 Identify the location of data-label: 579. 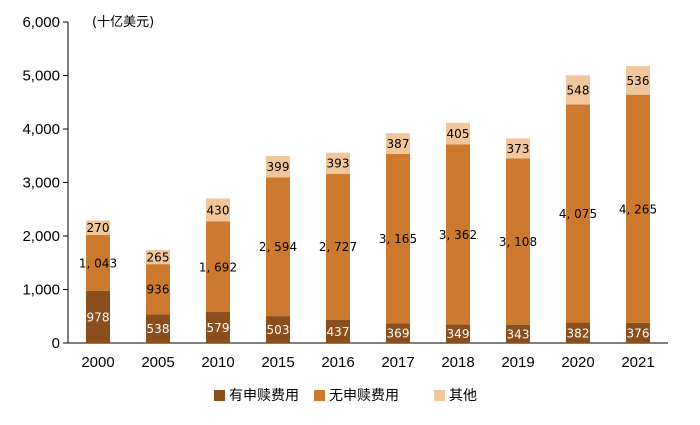
(218, 328).